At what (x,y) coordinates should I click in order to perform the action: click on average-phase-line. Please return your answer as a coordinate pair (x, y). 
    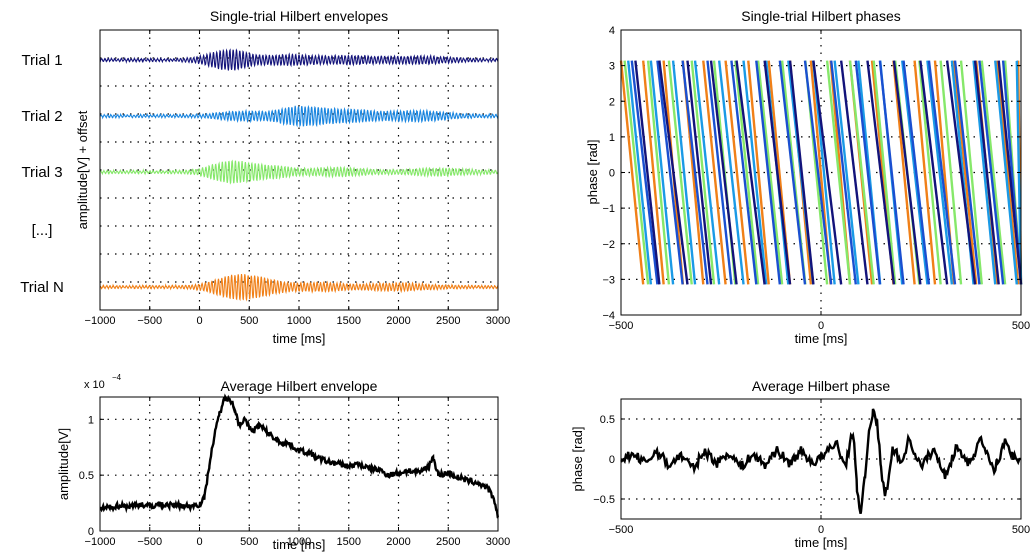
    Looking at the image, I should click on (820, 461).